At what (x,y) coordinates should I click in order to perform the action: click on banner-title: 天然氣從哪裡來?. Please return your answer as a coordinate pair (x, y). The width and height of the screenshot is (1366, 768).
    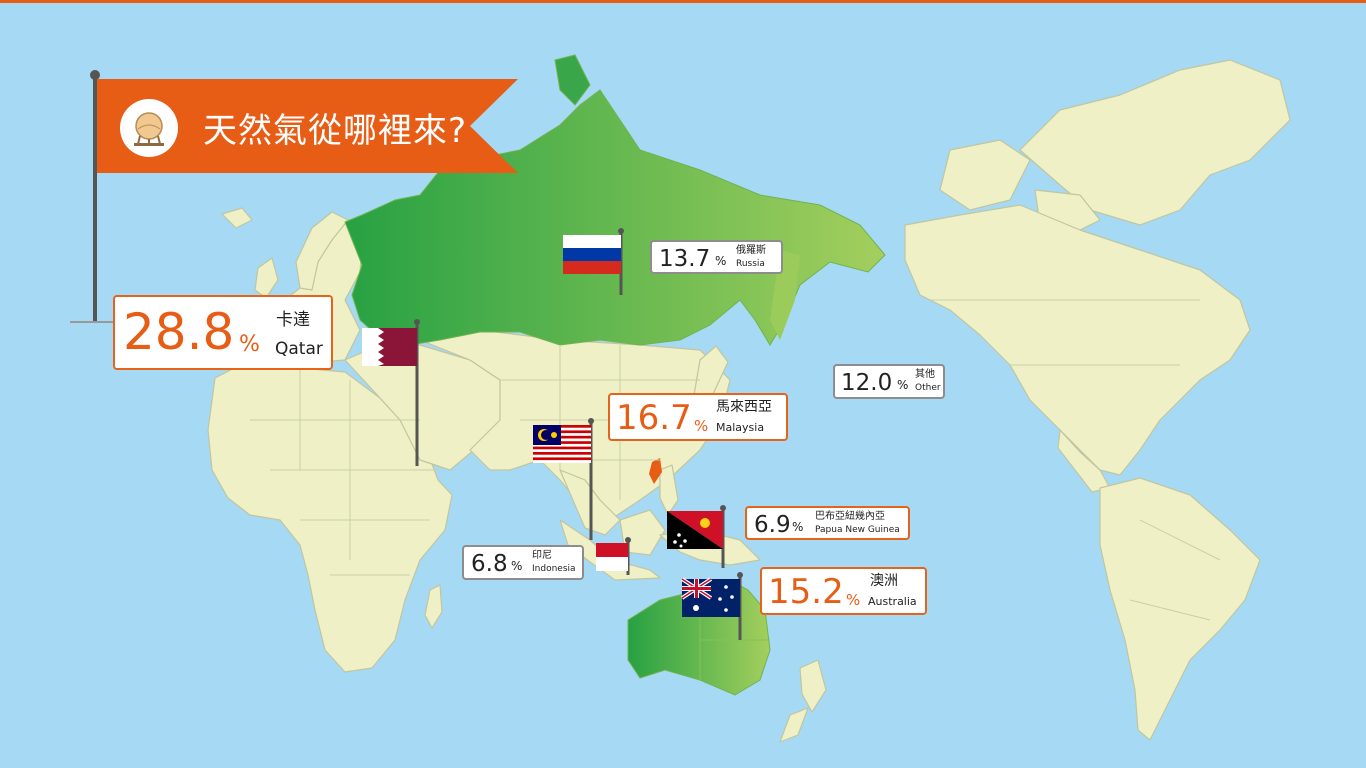
    Looking at the image, I should click on (335, 131).